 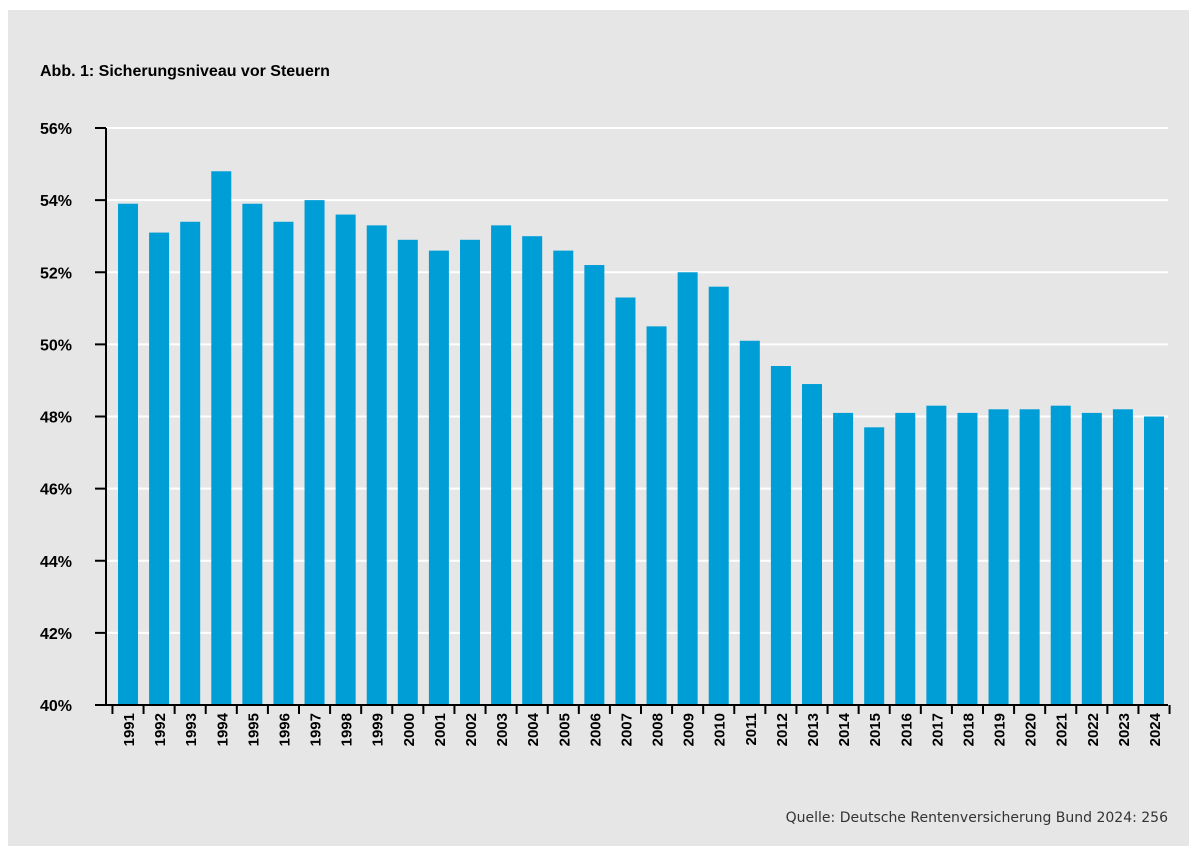 What do you see at coordinates (345, 460) in the screenshot?
I see `bar-1998` at bounding box center [345, 460].